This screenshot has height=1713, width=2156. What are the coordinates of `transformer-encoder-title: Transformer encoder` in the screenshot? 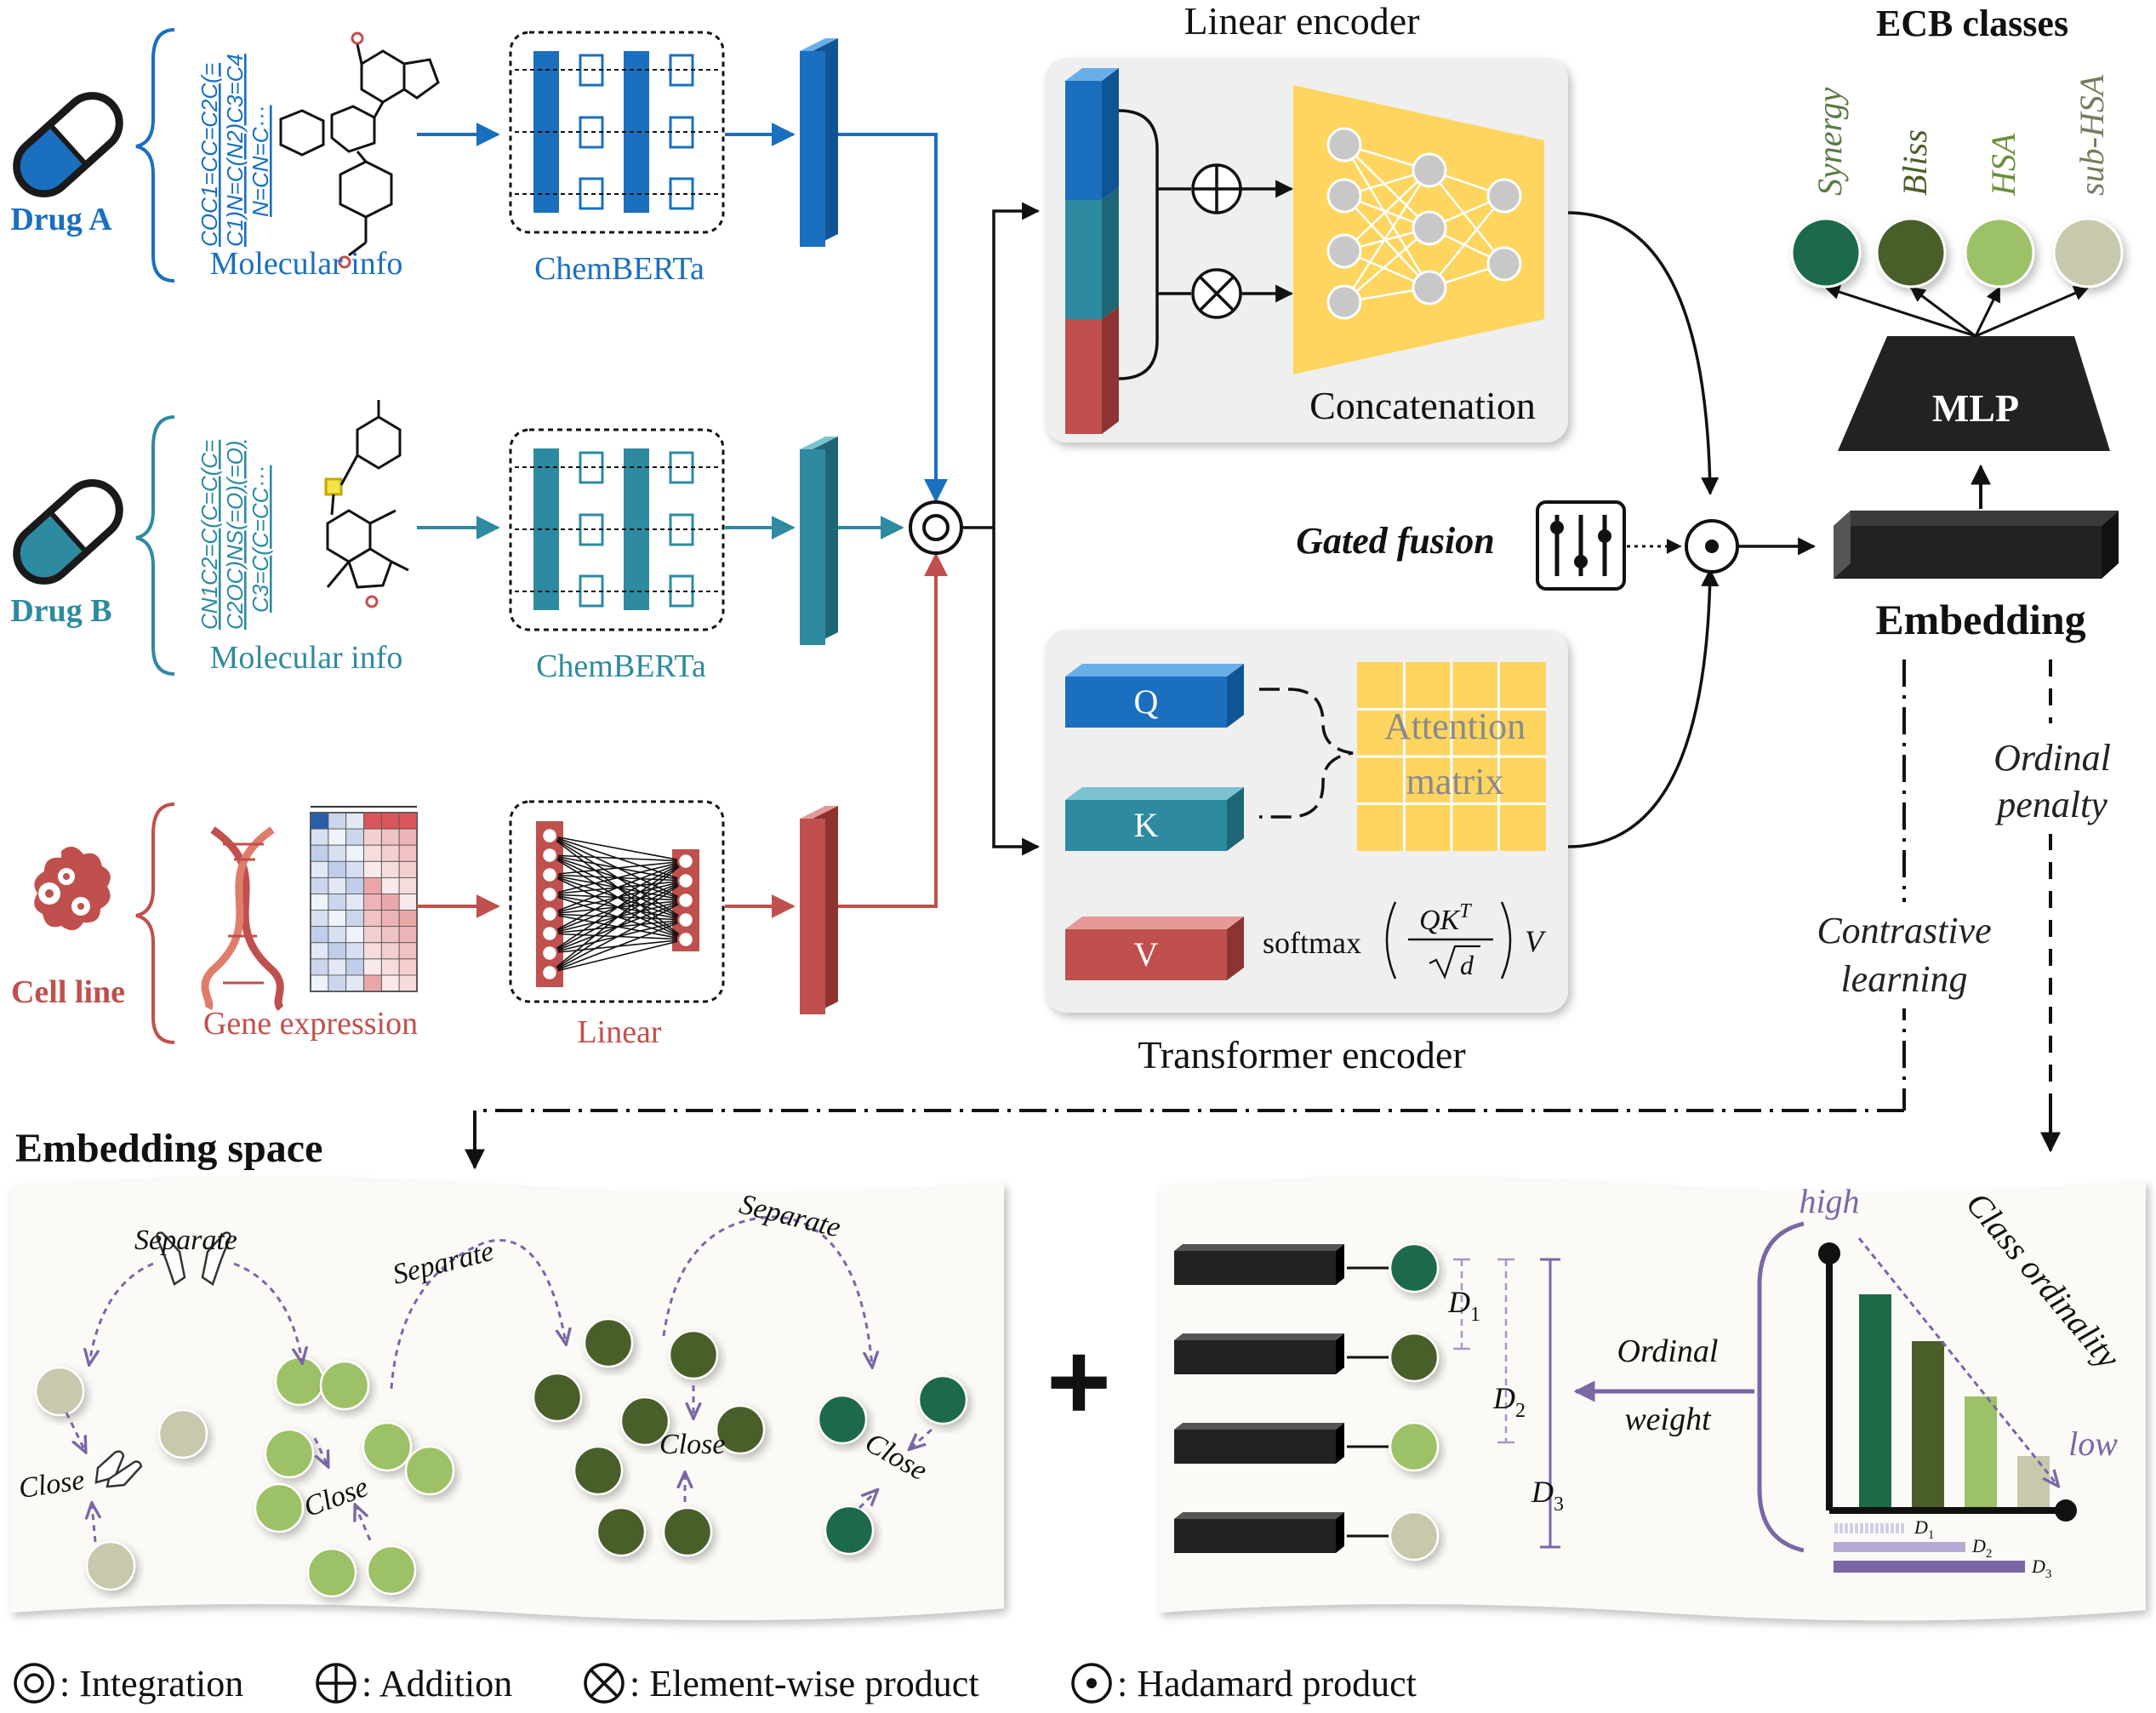 It's located at (1301, 1054).